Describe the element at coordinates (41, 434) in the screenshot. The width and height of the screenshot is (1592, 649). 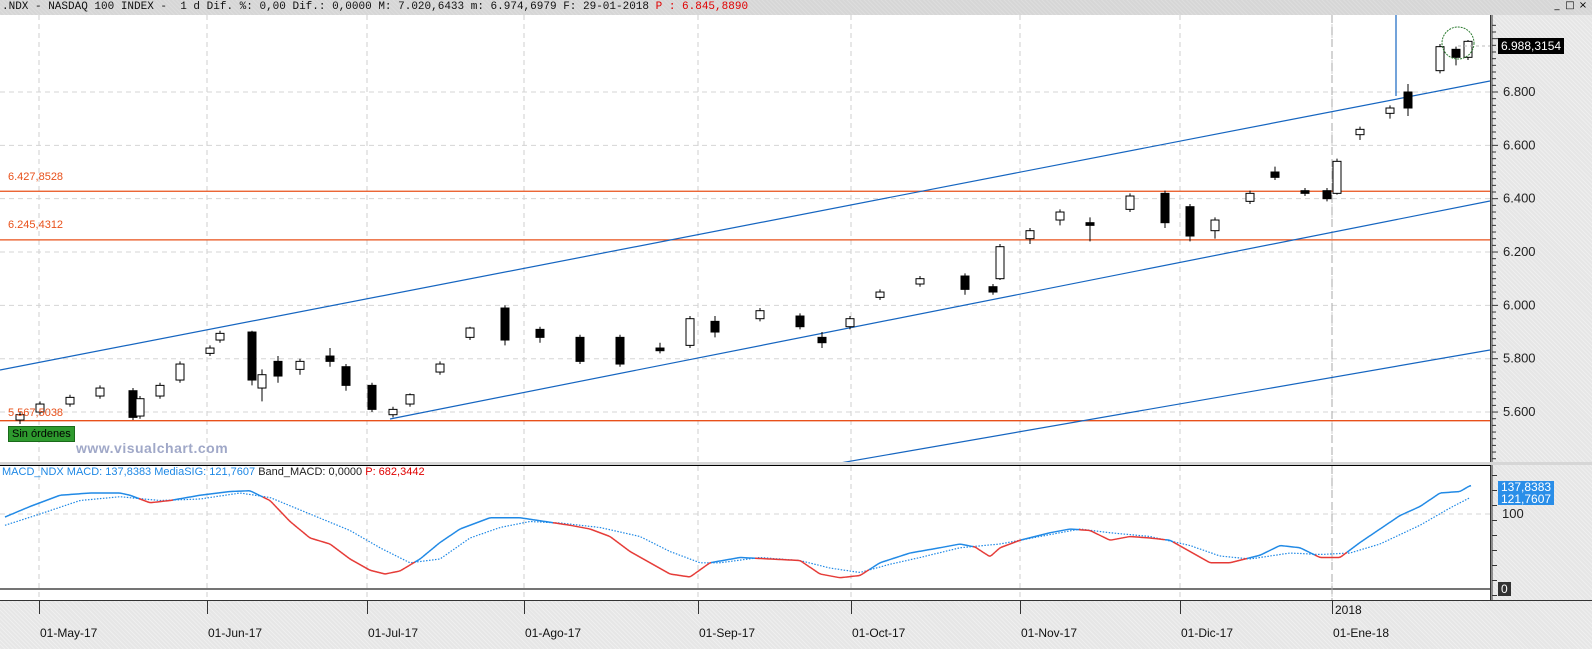
I see `orders-status-badge: Sin órdenes` at that location.